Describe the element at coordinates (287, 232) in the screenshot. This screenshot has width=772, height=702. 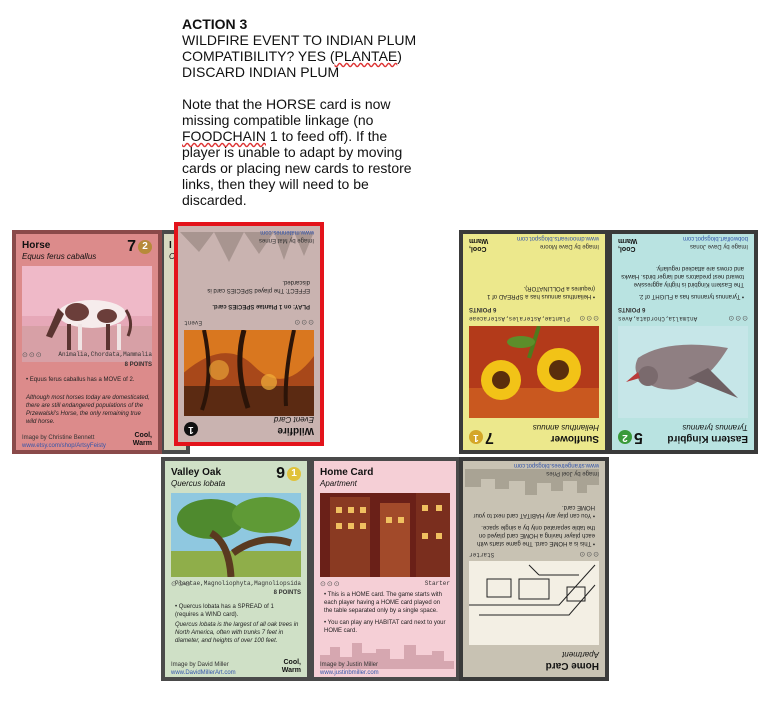
I see `card-url: www.matennes.com` at that location.